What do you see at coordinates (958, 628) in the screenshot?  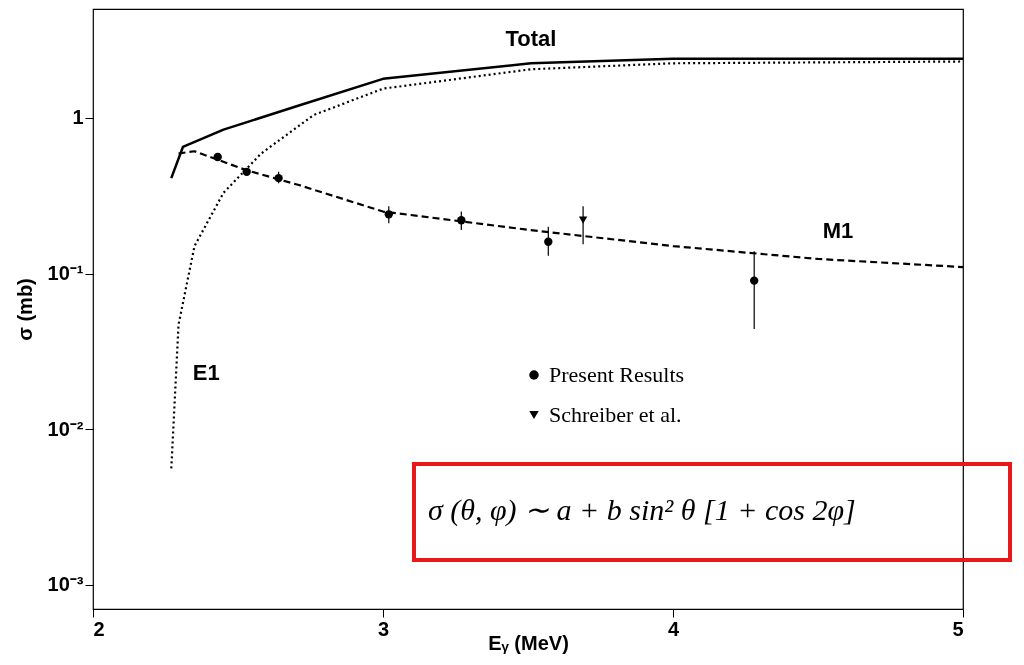 I see `x-tick-label: 5` at bounding box center [958, 628].